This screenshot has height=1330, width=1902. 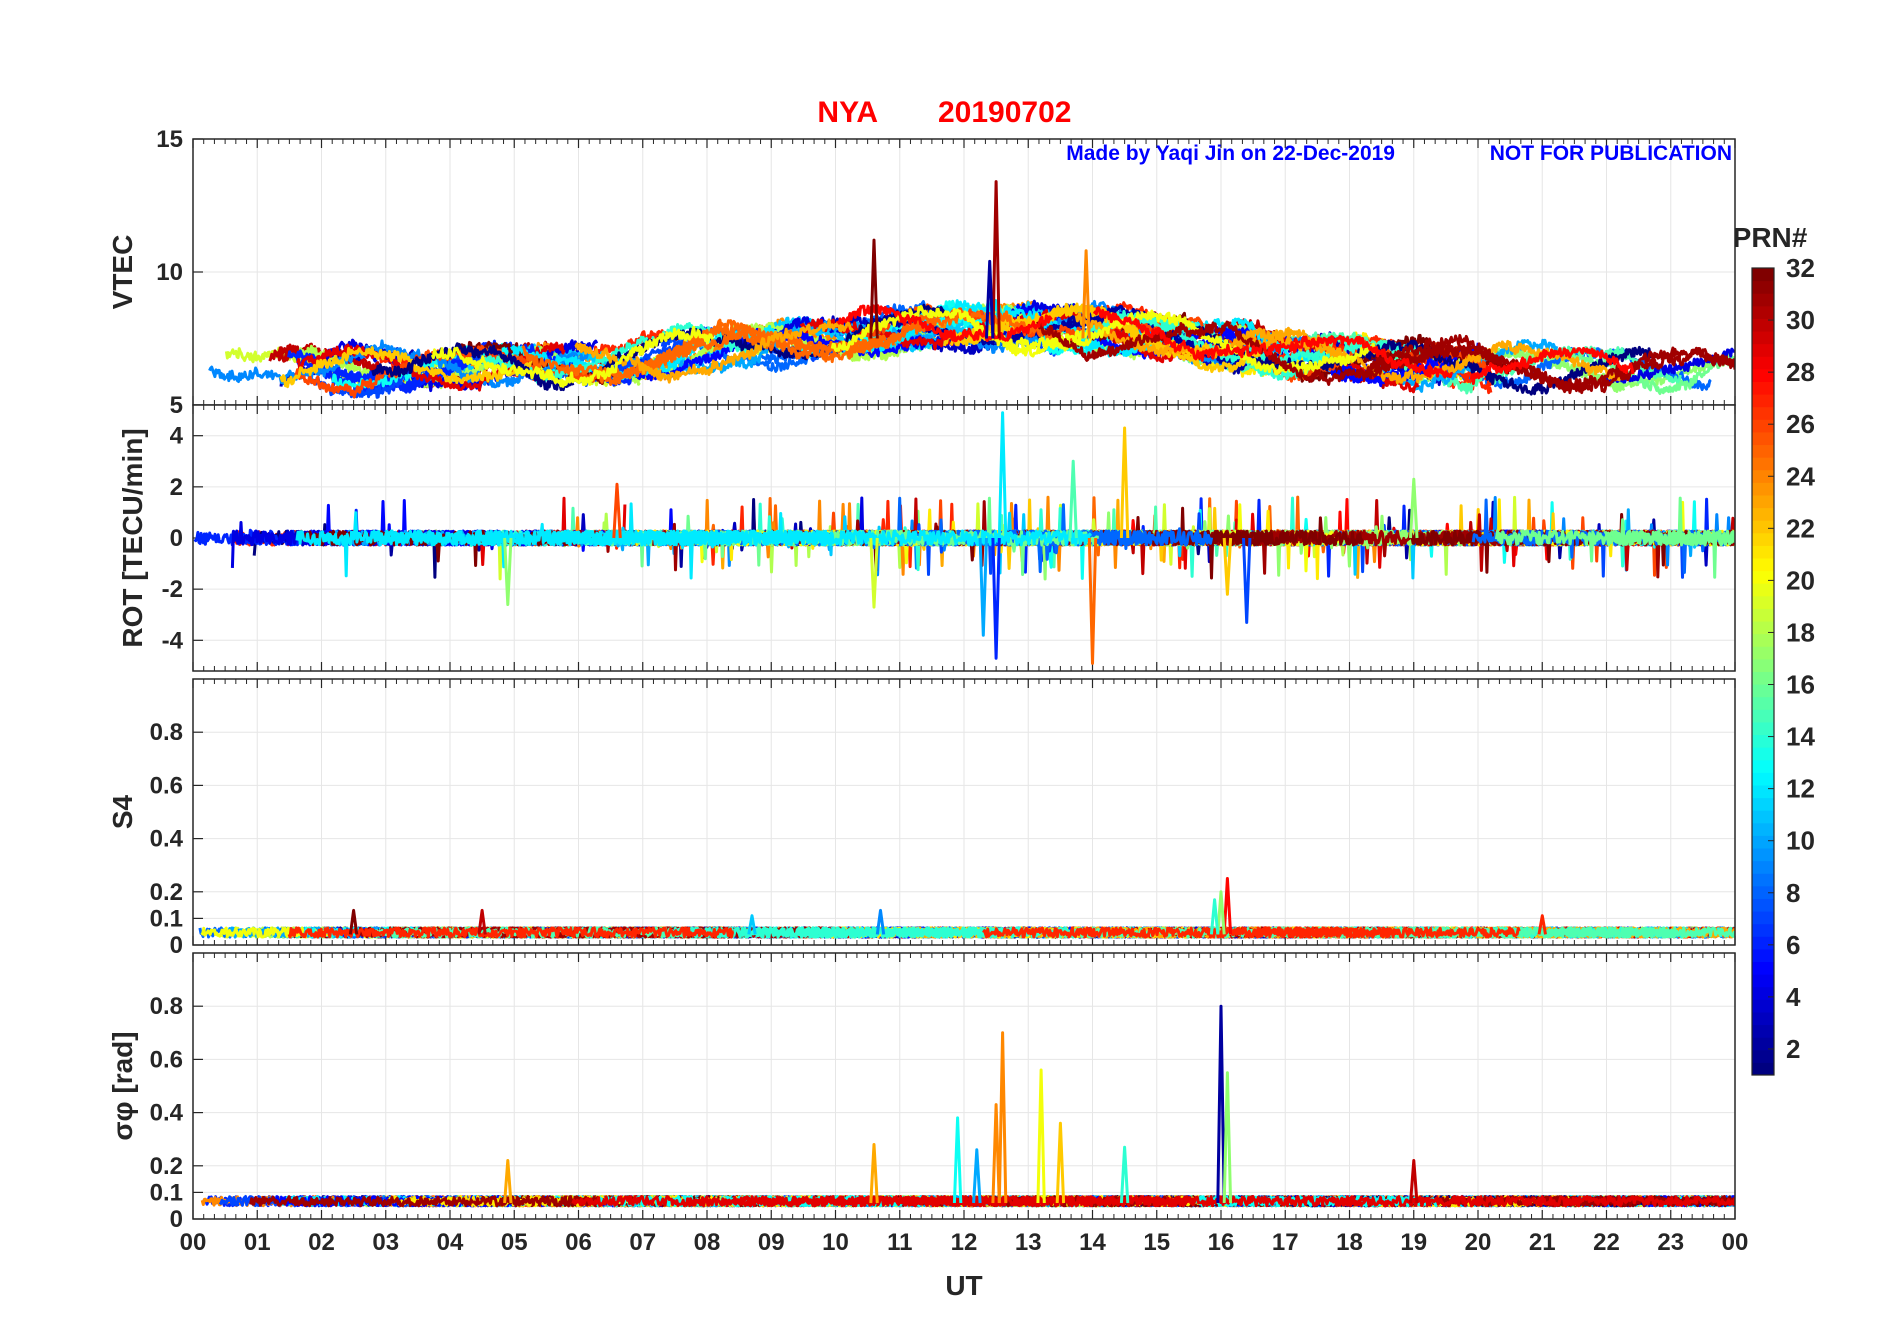 I want to click on y-tick-label: 10, so click(x=169, y=272).